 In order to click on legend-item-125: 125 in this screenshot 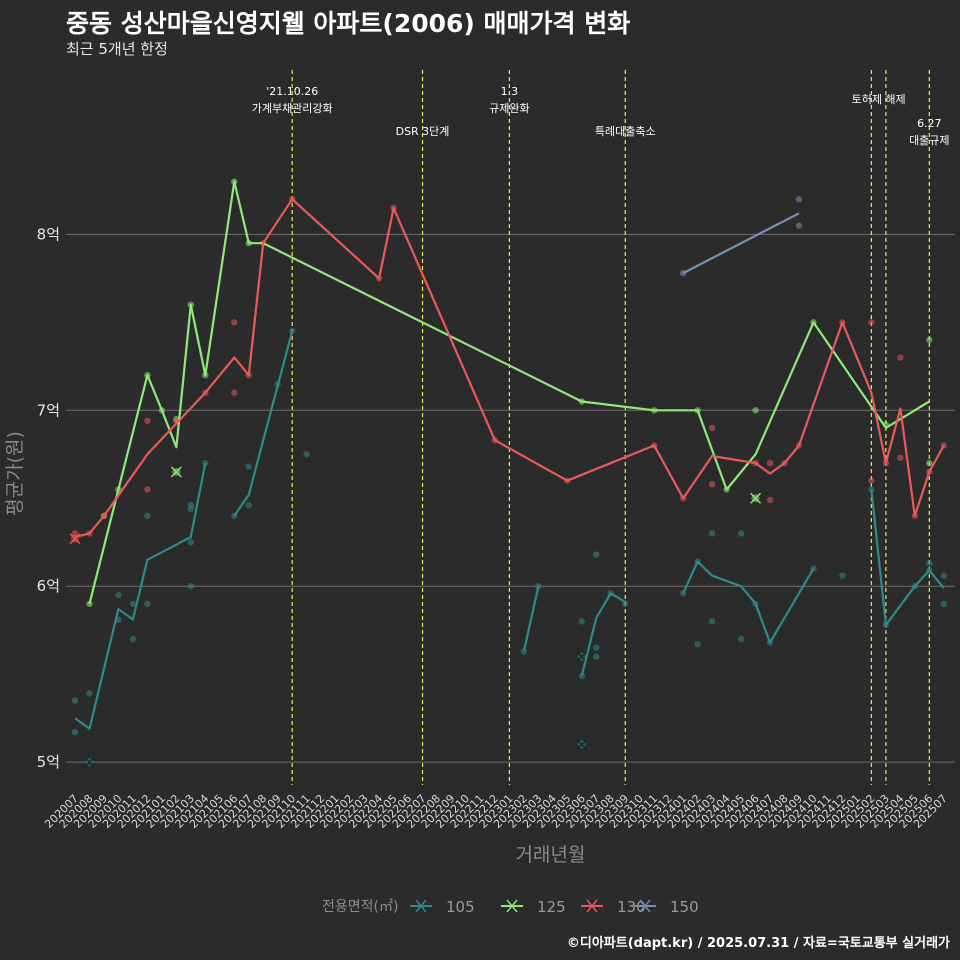, I will do `click(533, 907)`.